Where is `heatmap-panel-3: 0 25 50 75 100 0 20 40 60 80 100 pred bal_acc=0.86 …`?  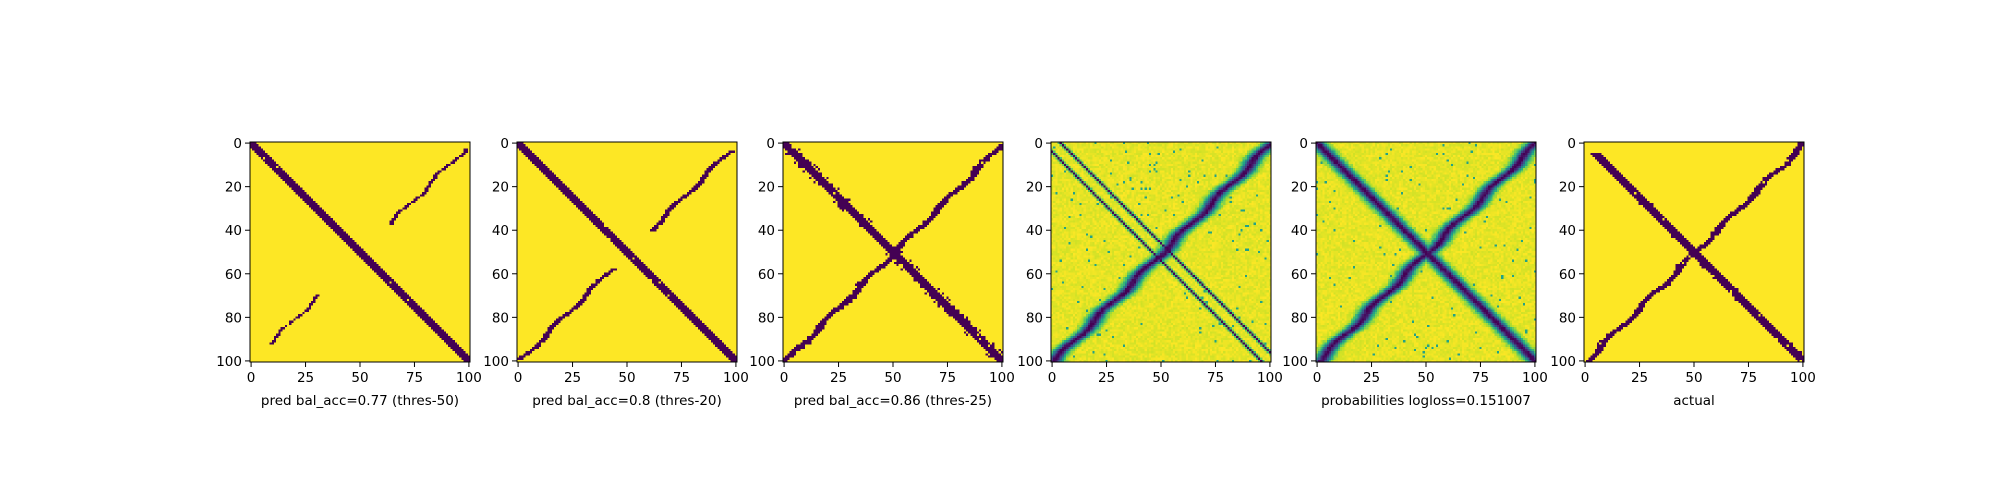
heatmap-panel-3: 0 25 50 75 100 0 20 40 60 80 100 pred bal_acc=0.86 … is located at coordinates (882, 272).